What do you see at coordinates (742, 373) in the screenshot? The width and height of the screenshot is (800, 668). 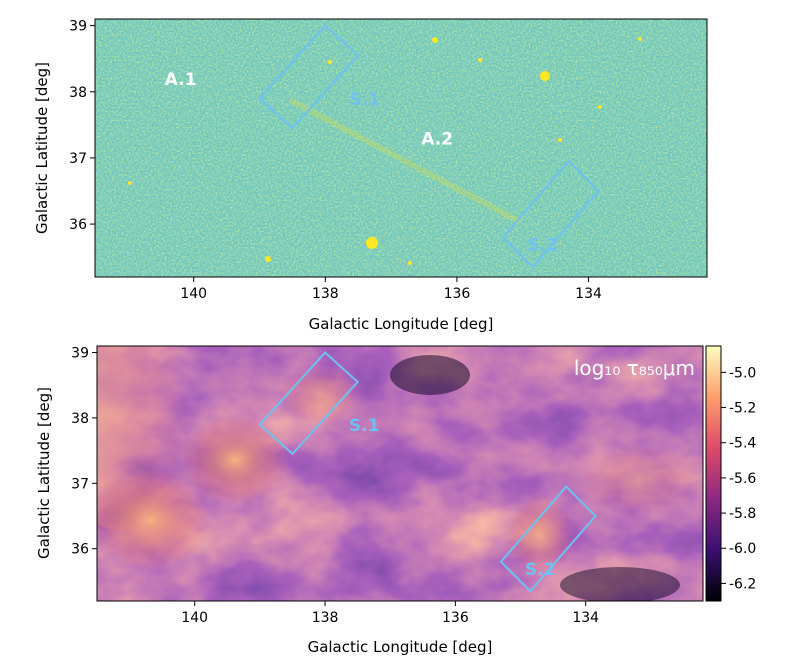 I see `colorbar-tick-label: -5.0` at bounding box center [742, 373].